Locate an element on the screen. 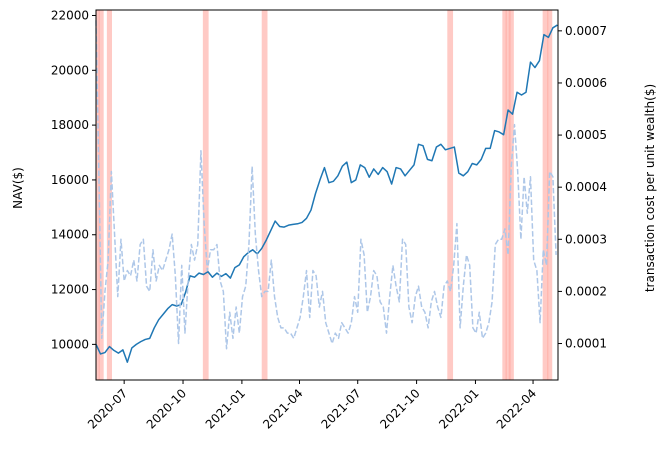  right-y-tick-label: 0.0003 is located at coordinates (586, 239).